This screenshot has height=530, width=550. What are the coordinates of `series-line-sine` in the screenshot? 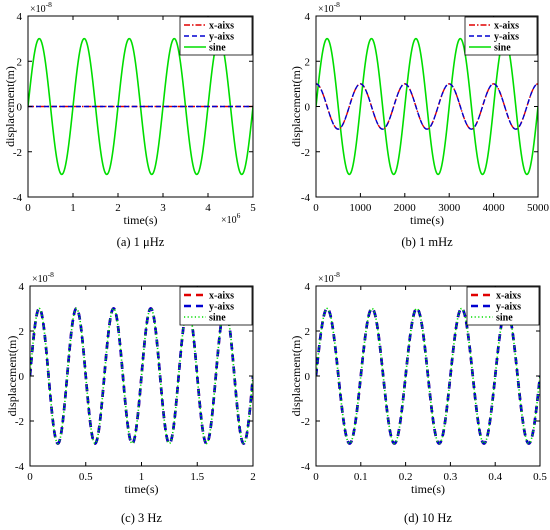 It's located at (141, 376).